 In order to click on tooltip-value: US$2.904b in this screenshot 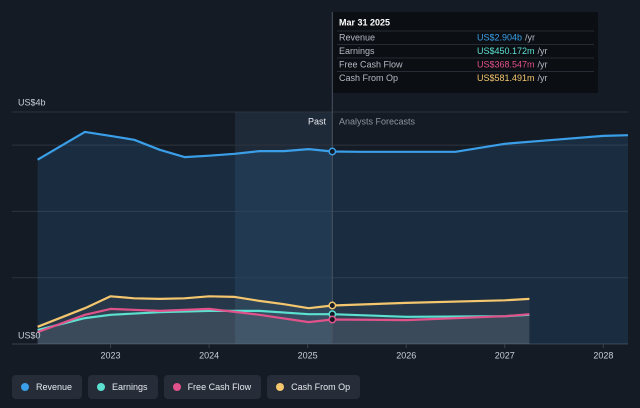, I will do `click(499, 37)`.